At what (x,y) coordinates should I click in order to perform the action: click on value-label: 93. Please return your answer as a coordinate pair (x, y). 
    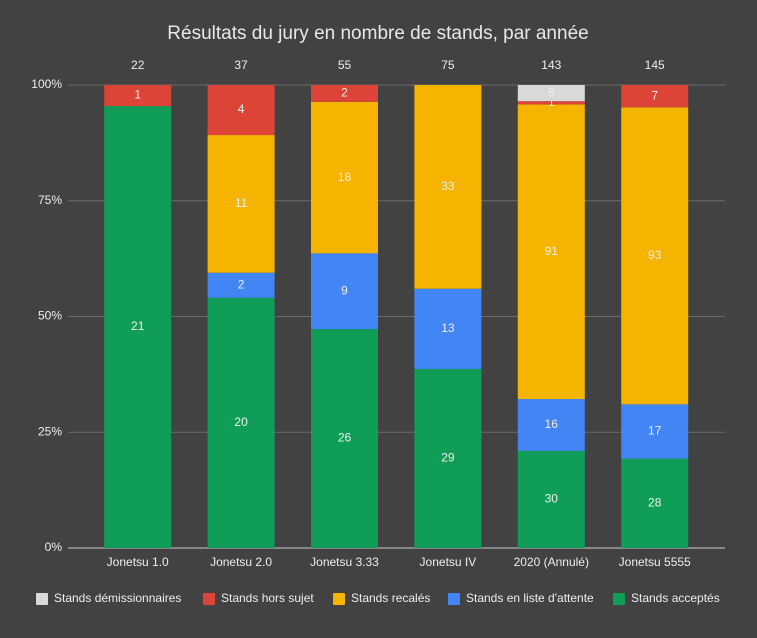
    Looking at the image, I should click on (655, 255).